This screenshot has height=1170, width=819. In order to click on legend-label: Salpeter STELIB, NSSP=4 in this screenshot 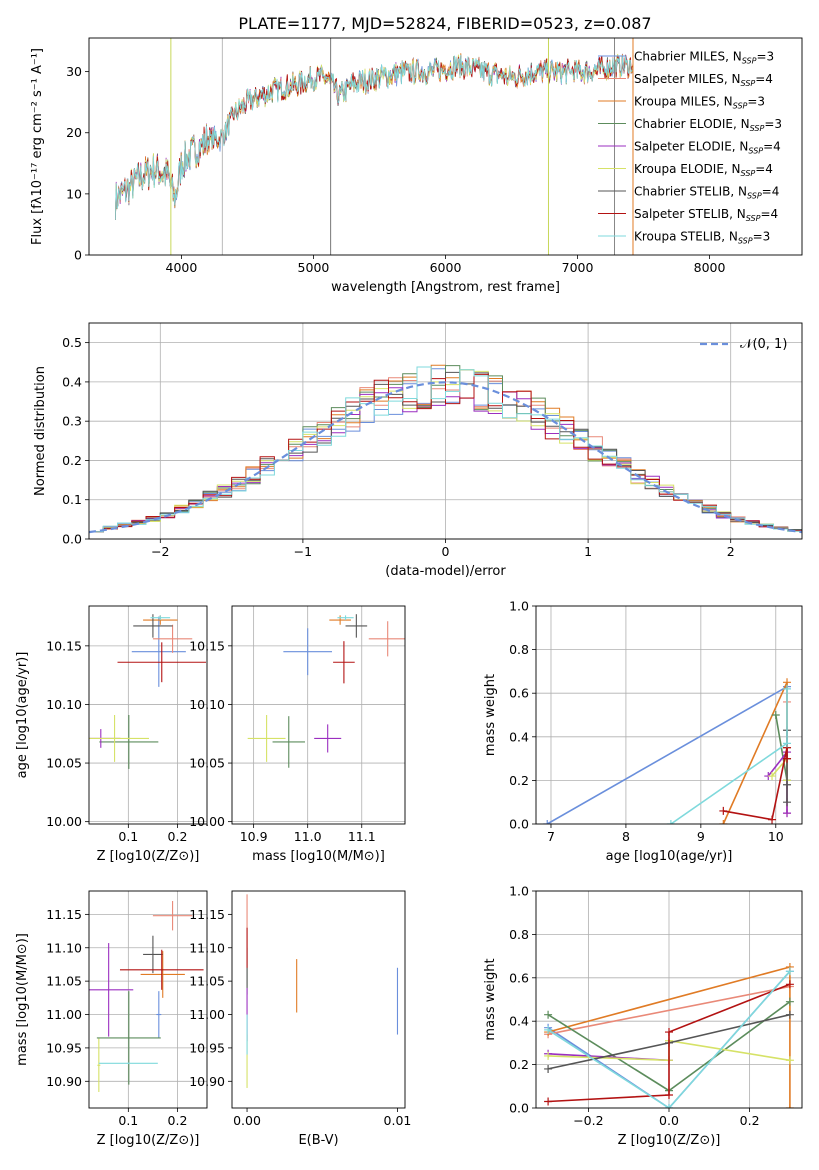, I will do `click(706, 215)`.